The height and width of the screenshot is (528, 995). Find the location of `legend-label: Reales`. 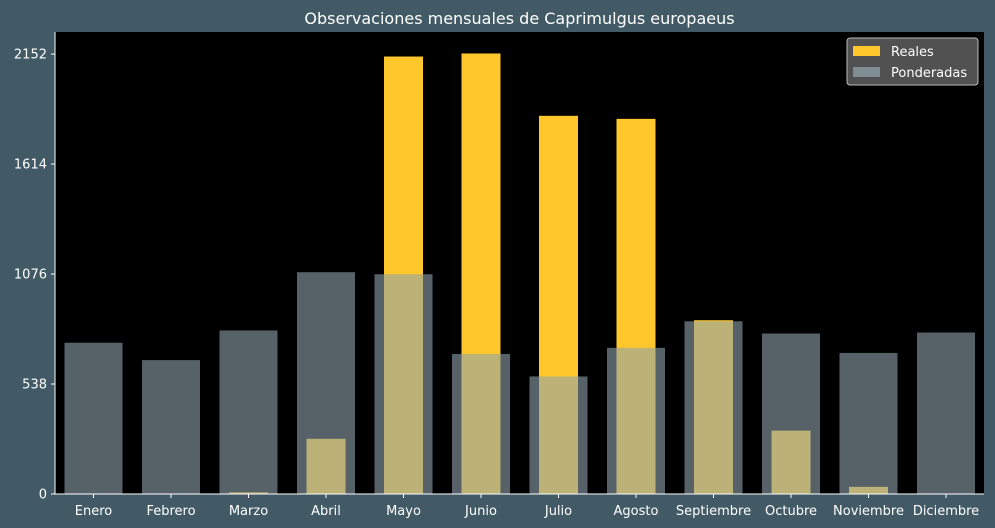

legend-label: Reales is located at coordinates (912, 52).